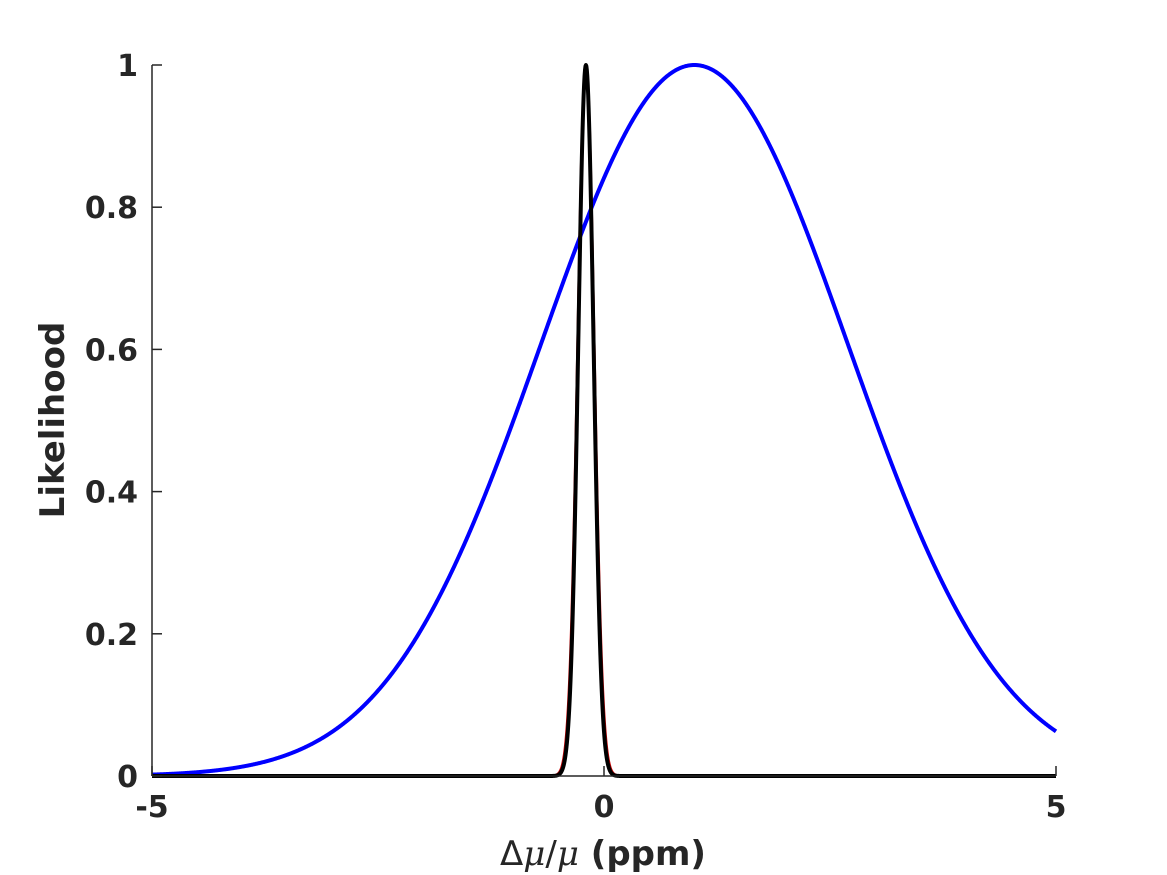 The width and height of the screenshot is (1167, 875). I want to click on y-tick-label: 0.6, so click(111, 350).